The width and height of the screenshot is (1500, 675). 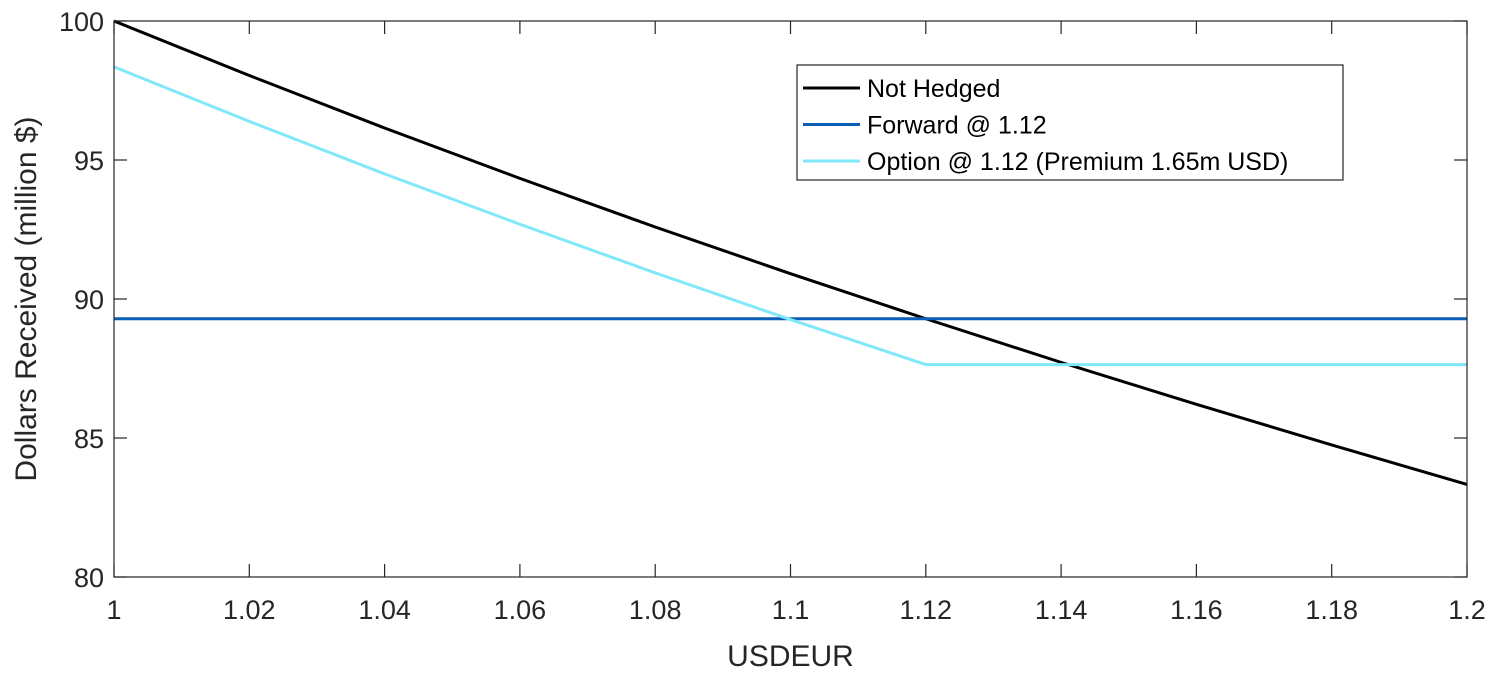 What do you see at coordinates (89, 578) in the screenshot?
I see `y-tick-label: 80` at bounding box center [89, 578].